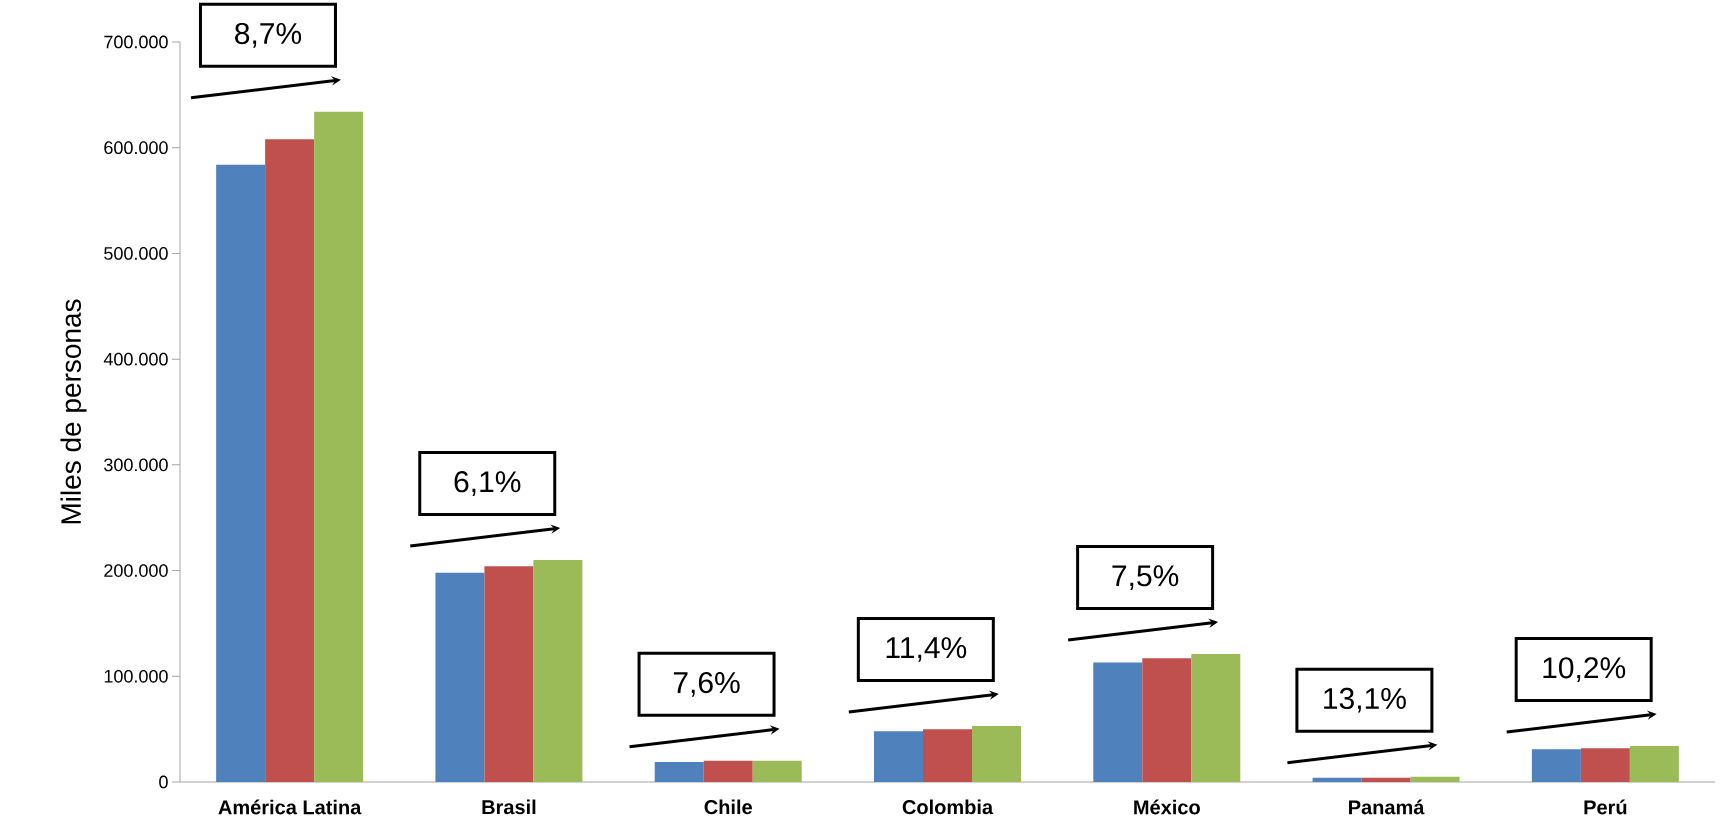 This screenshot has width=1731, height=836. I want to click on y-tick-label: 700.000, so click(136, 42).